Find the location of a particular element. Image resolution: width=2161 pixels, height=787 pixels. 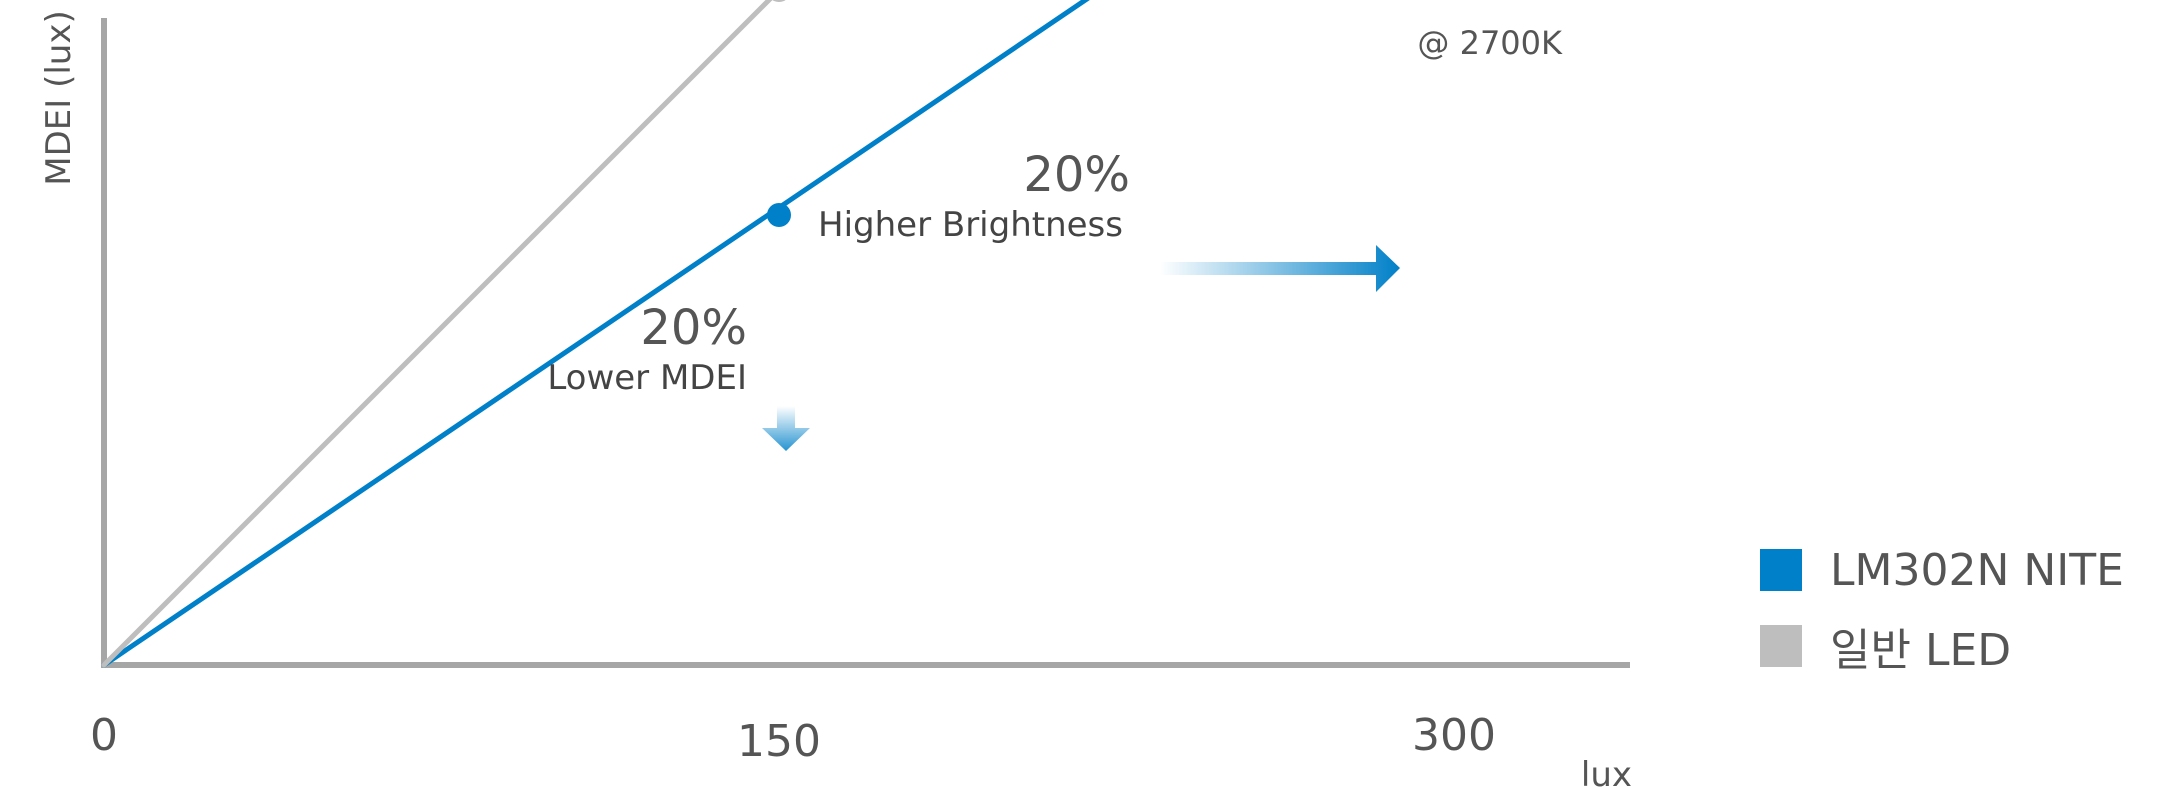

annotation-percent-higher: 20% is located at coordinates (1076, 175).